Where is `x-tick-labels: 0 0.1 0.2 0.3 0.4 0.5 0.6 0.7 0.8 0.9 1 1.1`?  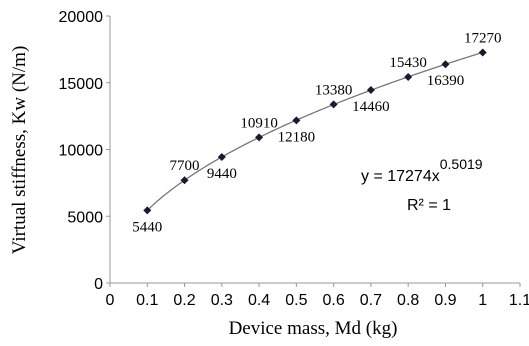
x-tick-labels: 0 0.1 0.2 0.3 0.4 0.5 0.6 0.7 0.8 0.9 1 1.1 is located at coordinates (317, 296).